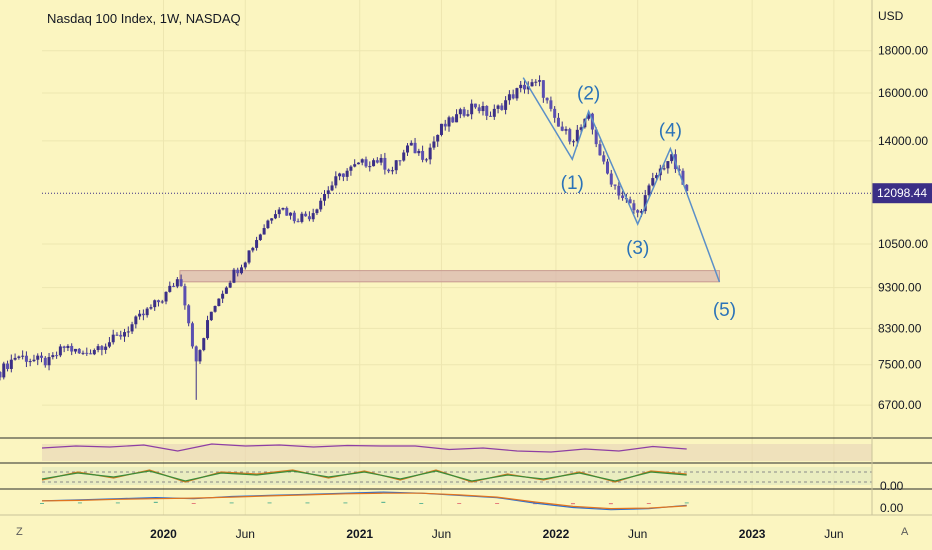 Image resolution: width=932 pixels, height=550 pixels. What do you see at coordinates (905, 532) in the screenshot?
I see `auto-scale-button: A` at bounding box center [905, 532].